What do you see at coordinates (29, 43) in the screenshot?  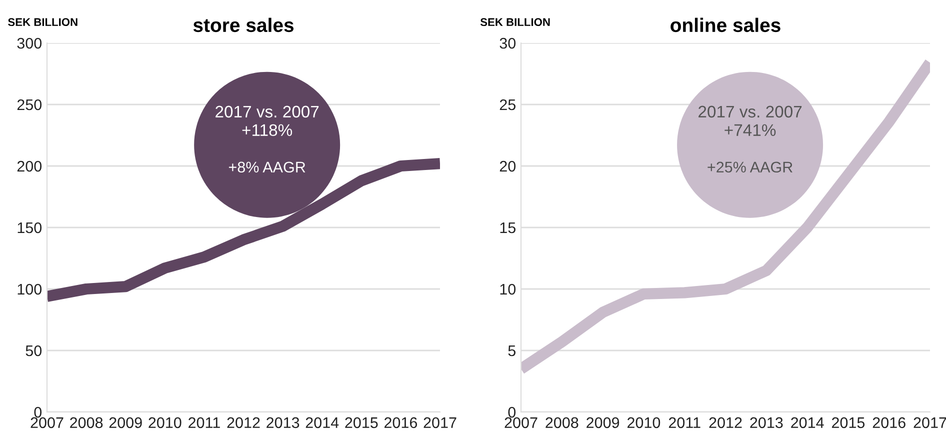 I see `y-tick-label: 300` at bounding box center [29, 43].